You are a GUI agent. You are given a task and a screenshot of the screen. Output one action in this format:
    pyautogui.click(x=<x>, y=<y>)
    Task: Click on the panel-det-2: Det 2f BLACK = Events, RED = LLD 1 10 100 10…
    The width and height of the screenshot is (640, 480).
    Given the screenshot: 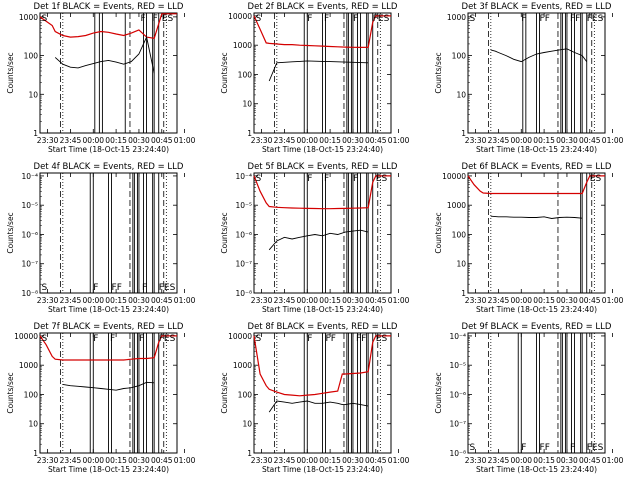 What is the action you would take?
    pyautogui.click(x=315, y=78)
    